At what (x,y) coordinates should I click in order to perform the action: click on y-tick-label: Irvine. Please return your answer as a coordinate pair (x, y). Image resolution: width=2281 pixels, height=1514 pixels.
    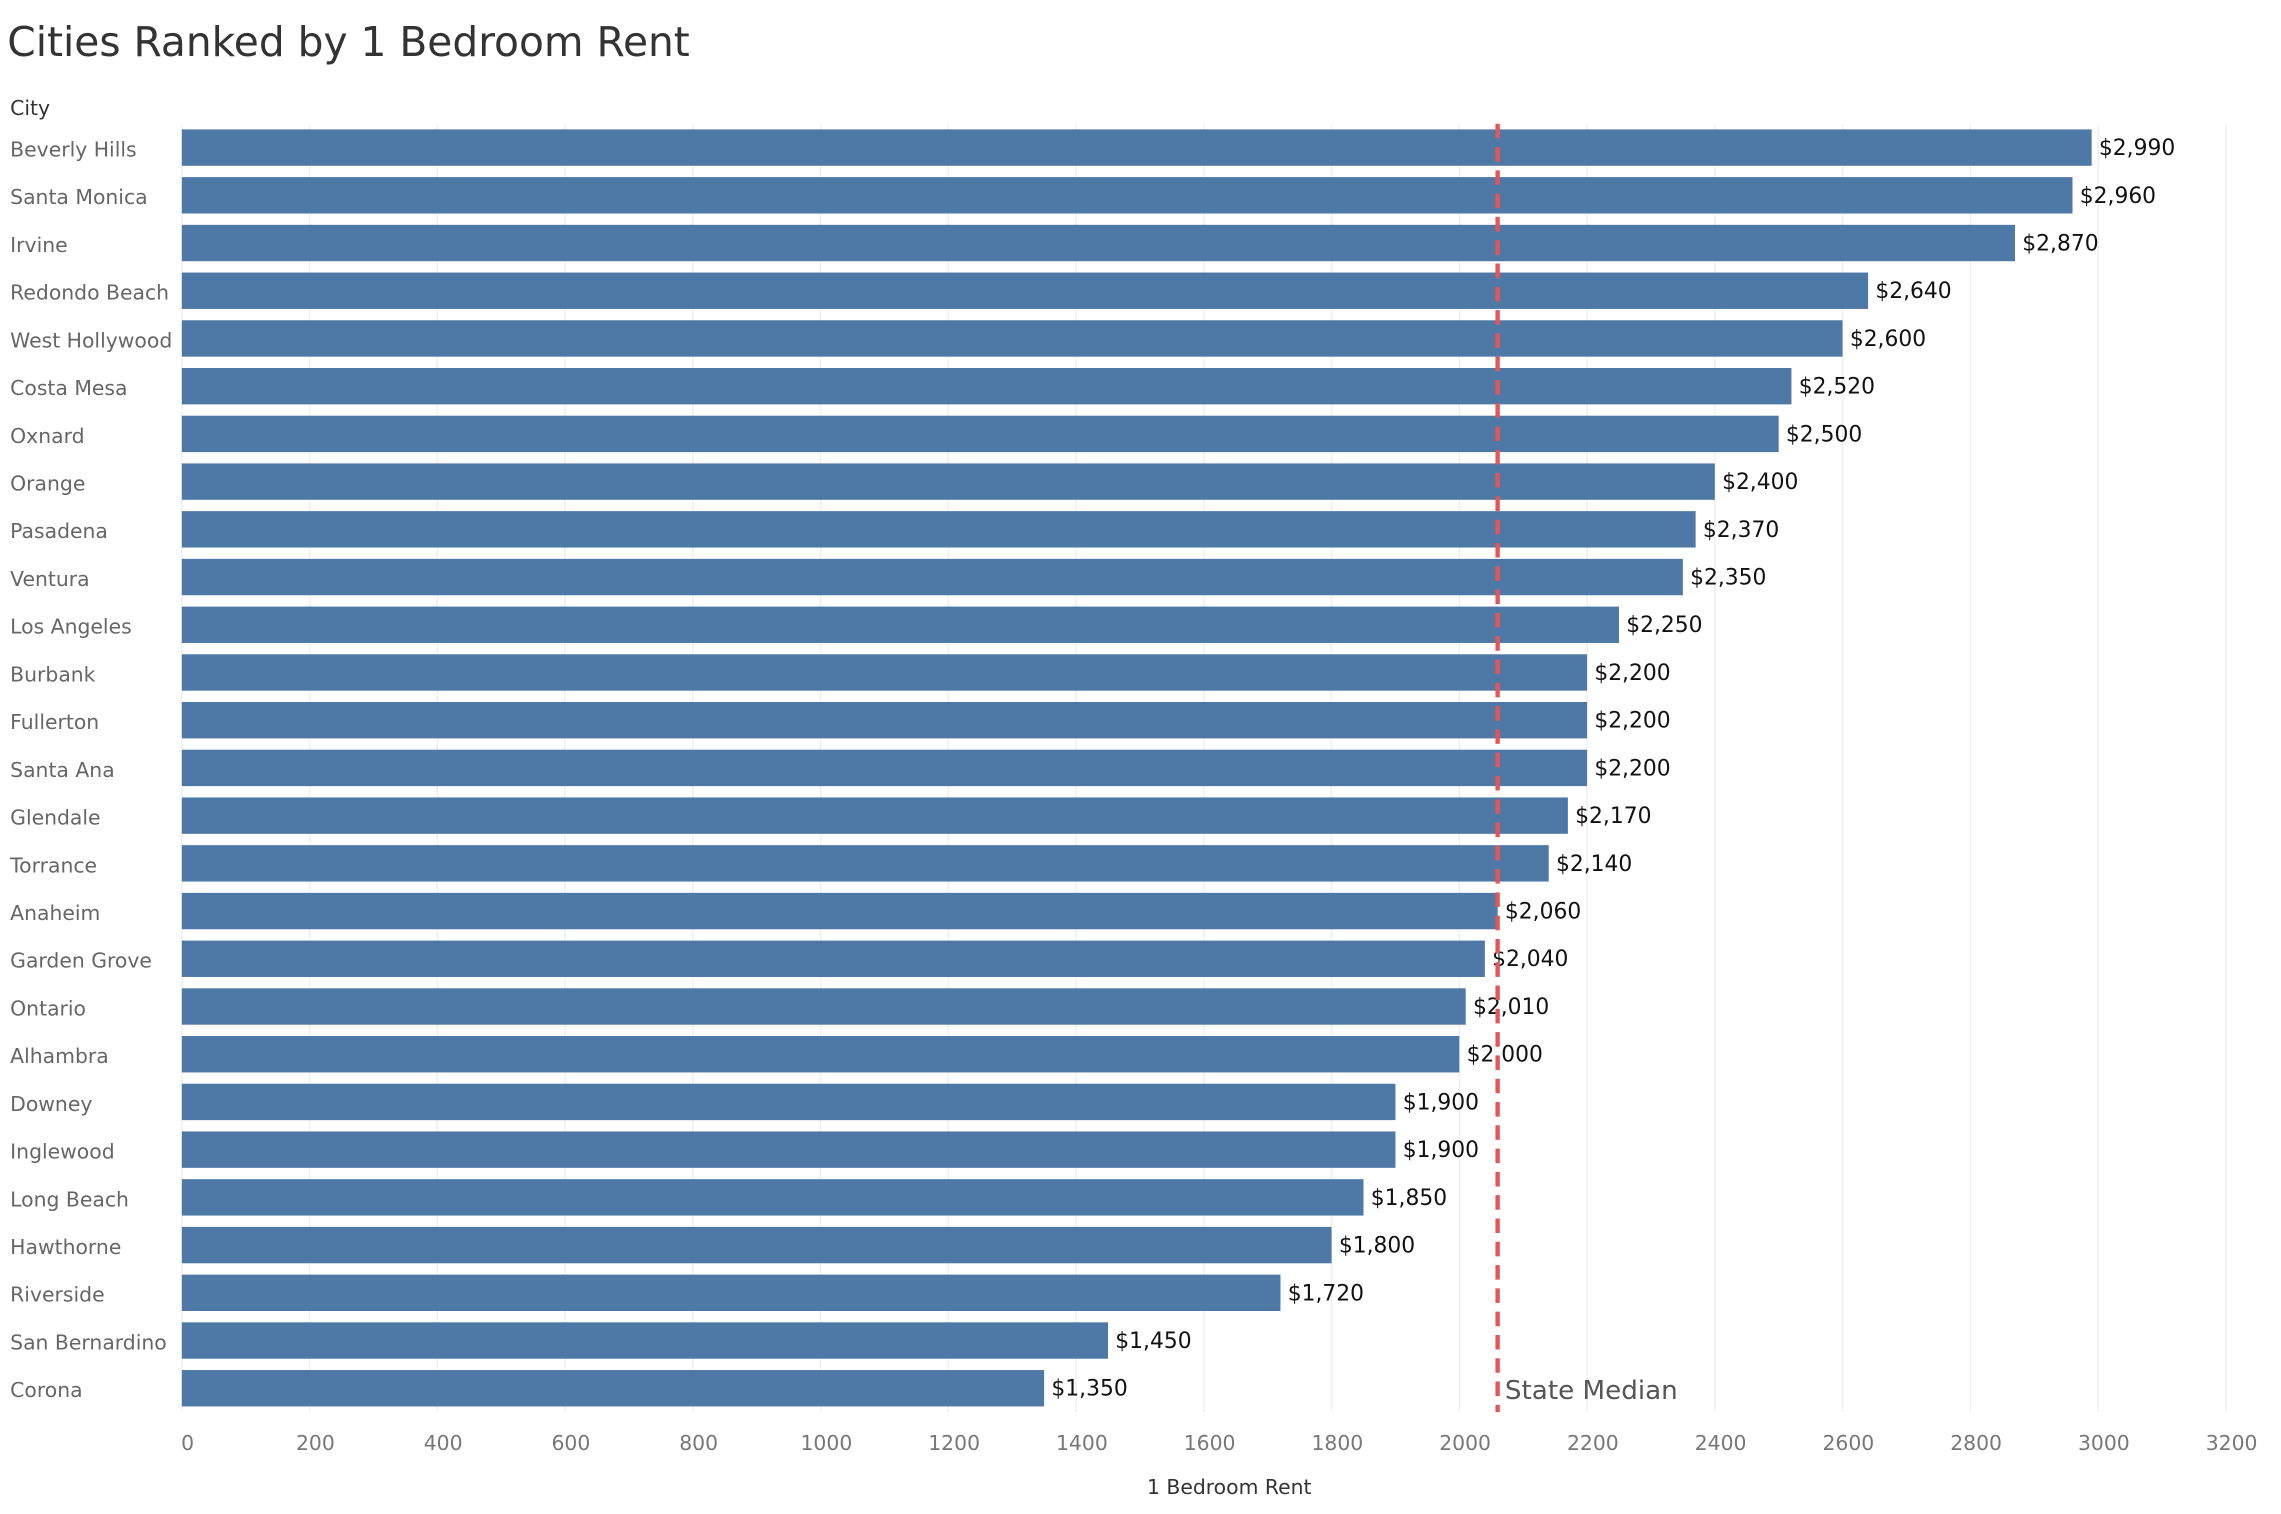
    Looking at the image, I should click on (38, 245).